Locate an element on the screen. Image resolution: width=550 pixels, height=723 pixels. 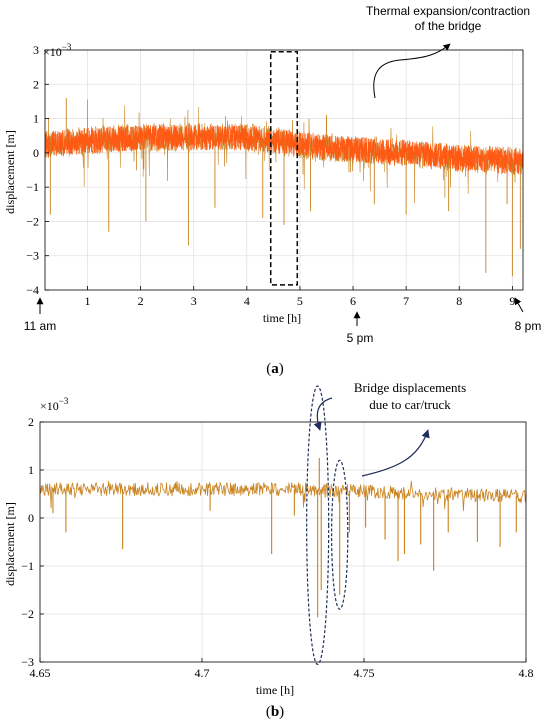
x-tick-label: 3 is located at coordinates (194, 301).